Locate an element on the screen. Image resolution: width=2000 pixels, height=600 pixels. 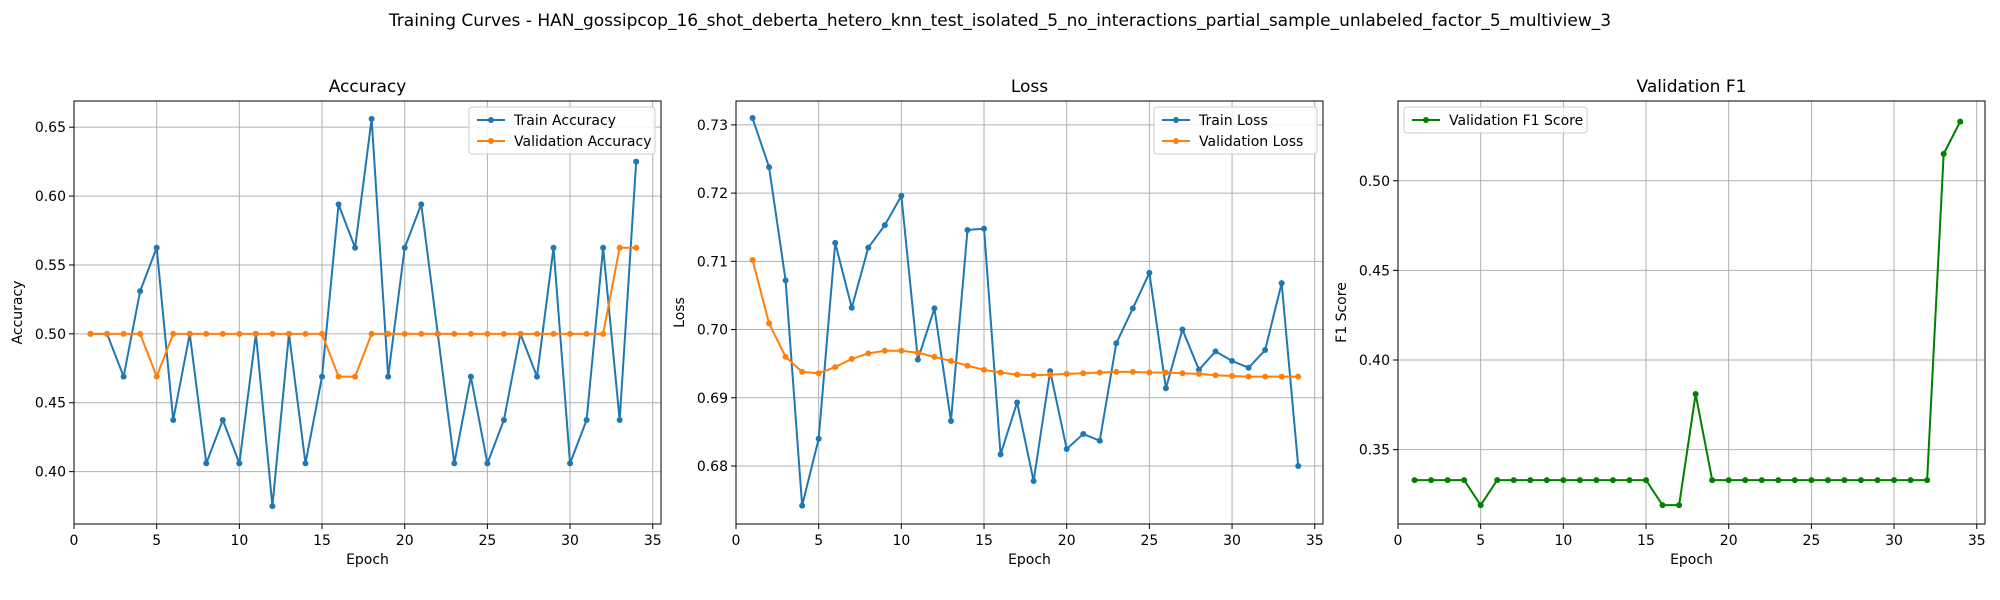
x-tick-label: 20 is located at coordinates (1729, 541).